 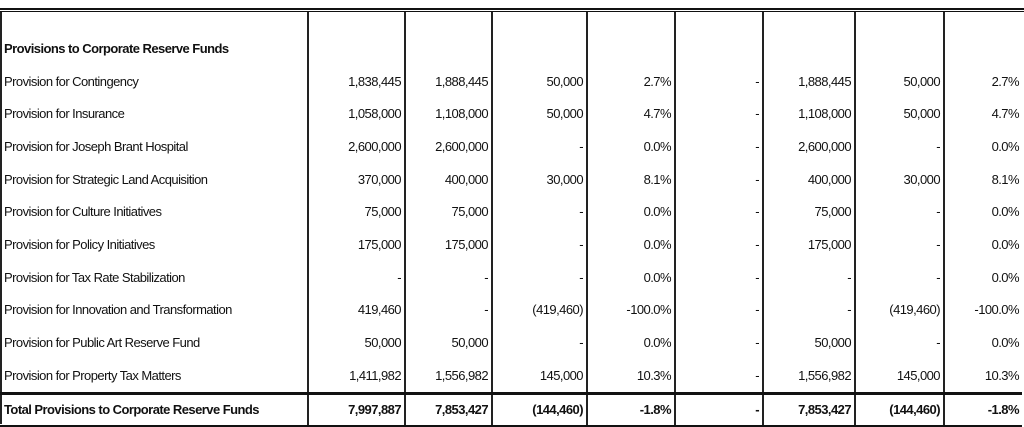 I want to click on cell-c6: 1,888,445, so click(x=808, y=81).